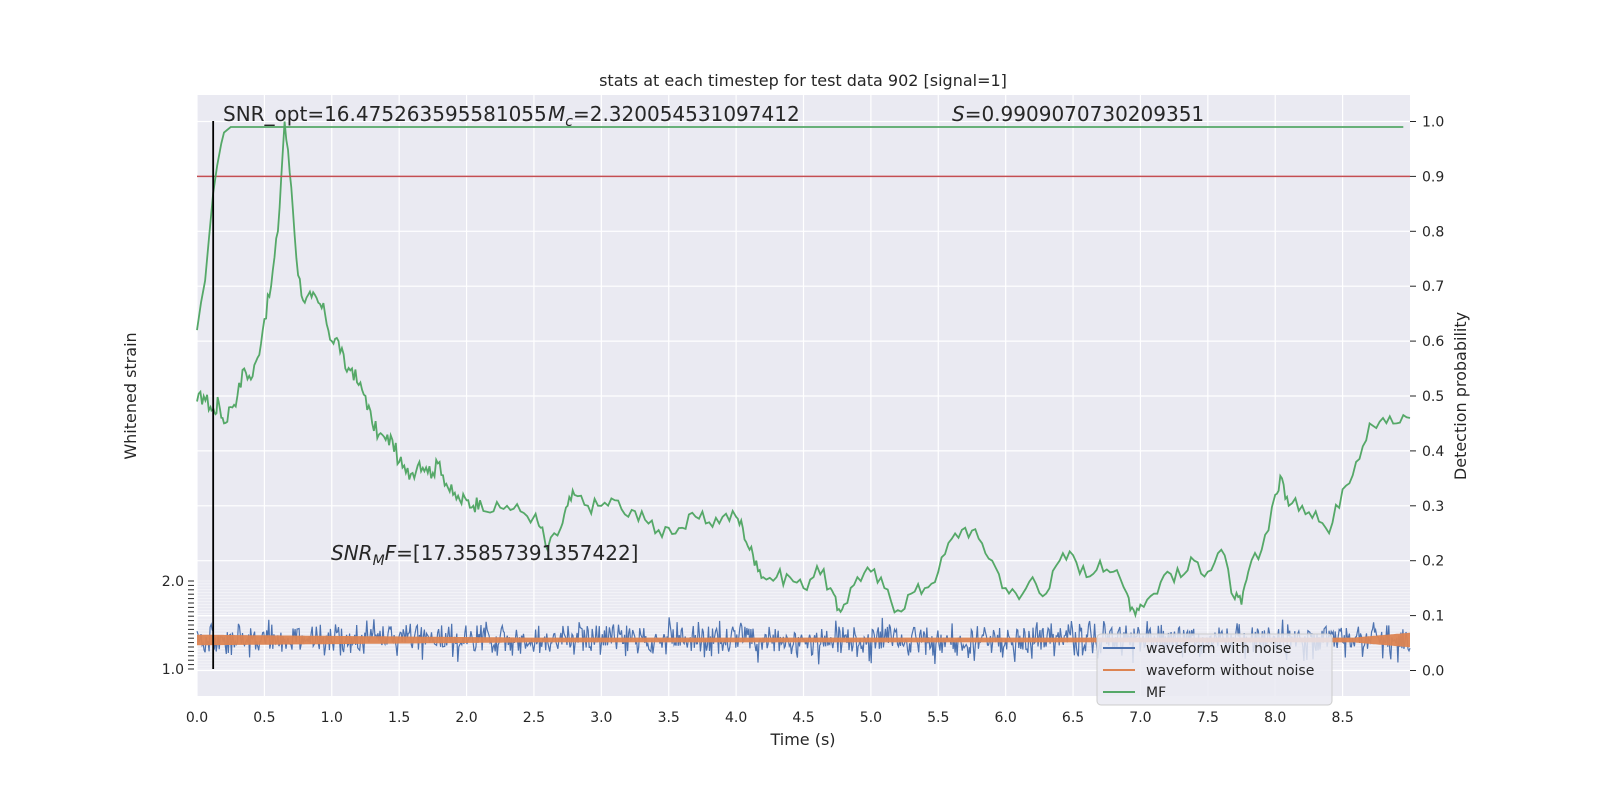 This screenshot has height=800, width=1600. Describe the element at coordinates (803, 625) in the screenshot. I see `strain-axis-grid` at that location.